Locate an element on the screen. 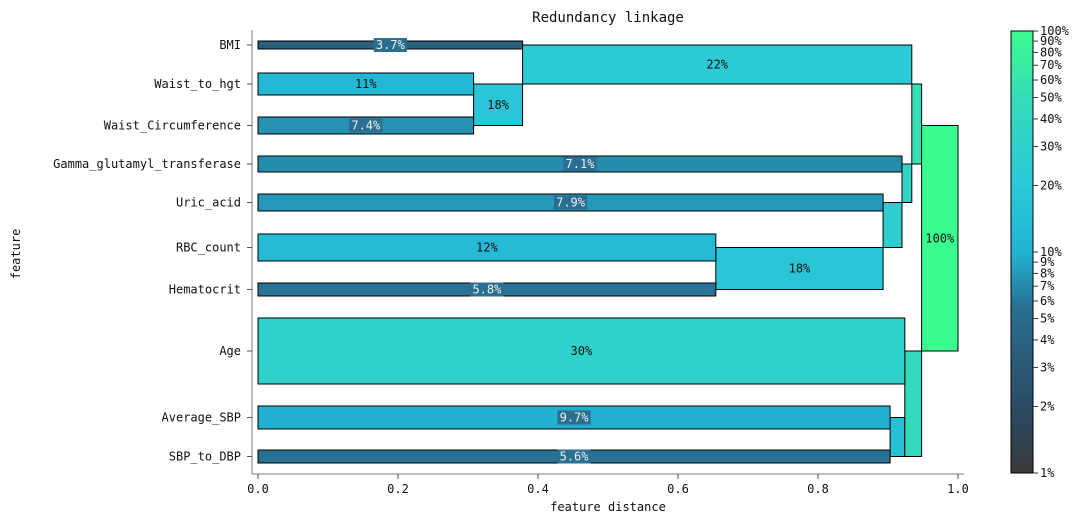 The image size is (1083, 522). colorbar-gradient is located at coordinates (1022, 252).